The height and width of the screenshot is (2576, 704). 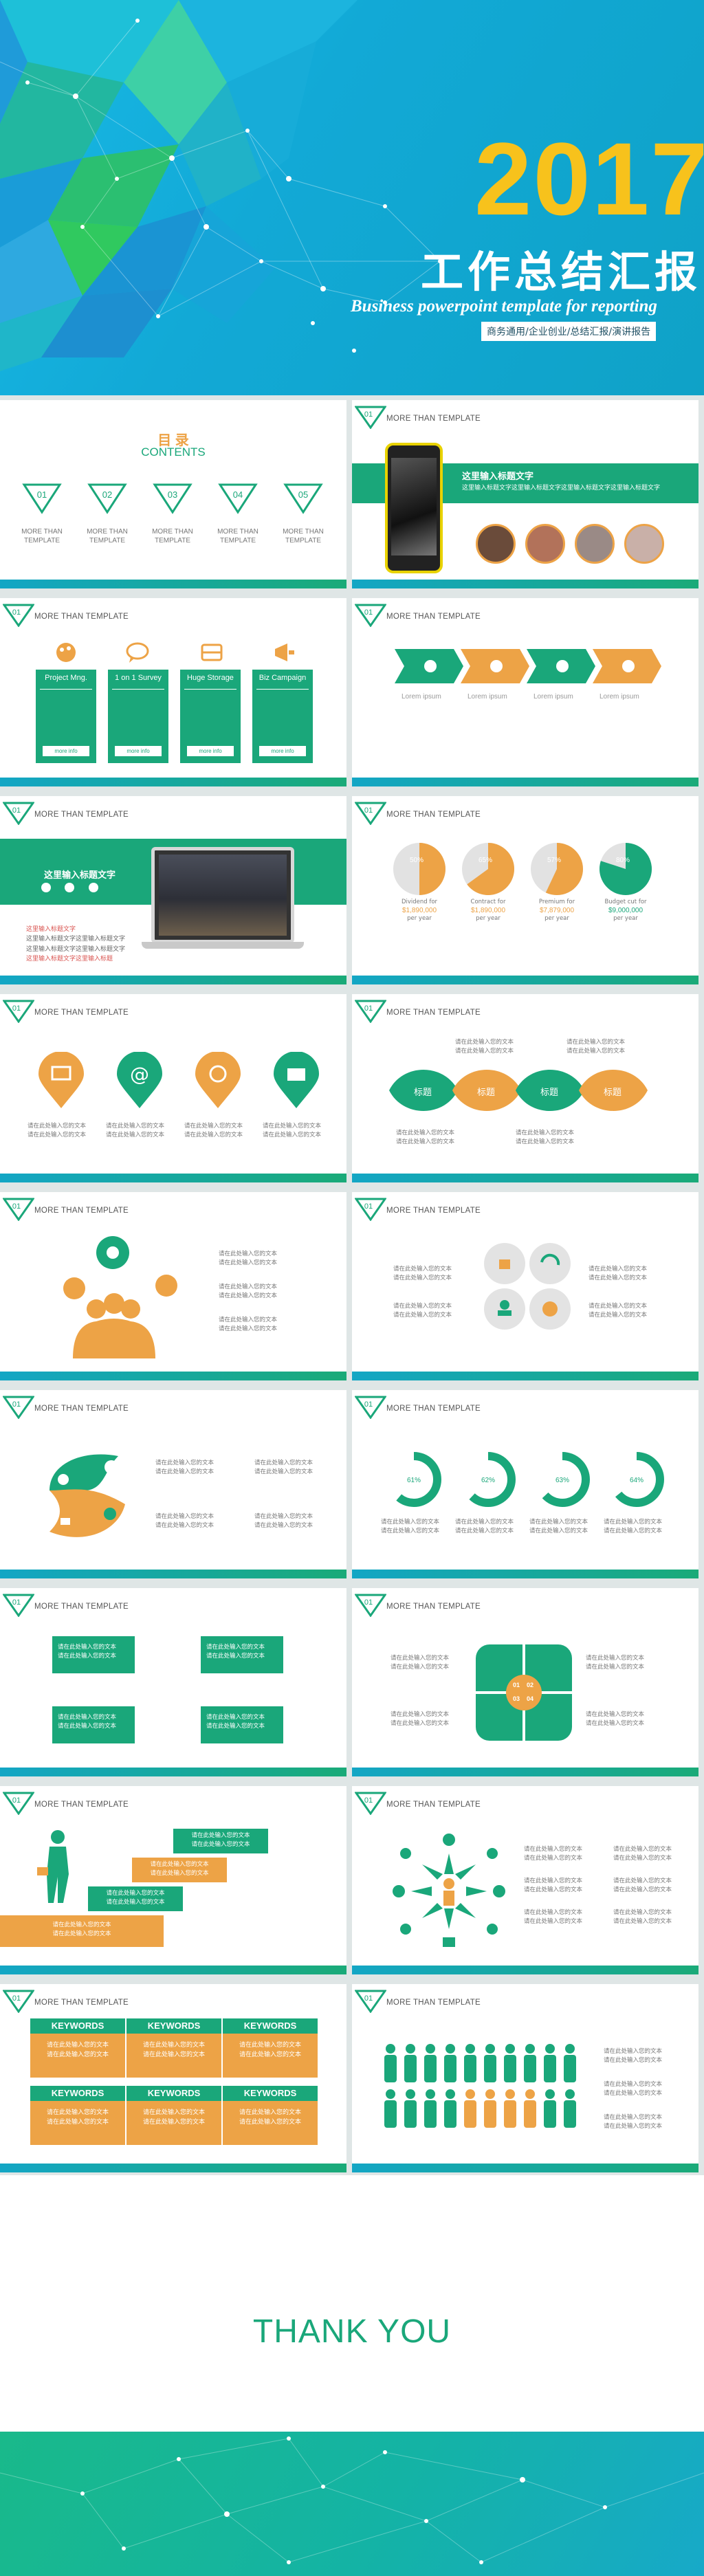 I want to click on pie-caption: Budget cut for $9,000,000 per year, so click(x=625, y=910).